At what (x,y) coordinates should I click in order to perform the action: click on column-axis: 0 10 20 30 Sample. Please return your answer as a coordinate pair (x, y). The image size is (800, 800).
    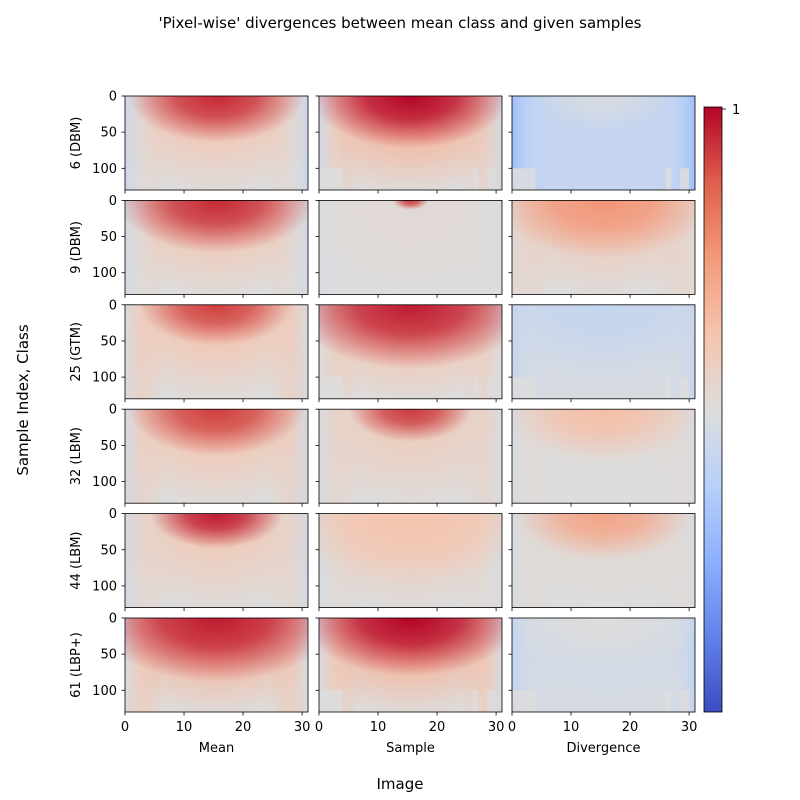
    Looking at the image, I should click on (410, 738).